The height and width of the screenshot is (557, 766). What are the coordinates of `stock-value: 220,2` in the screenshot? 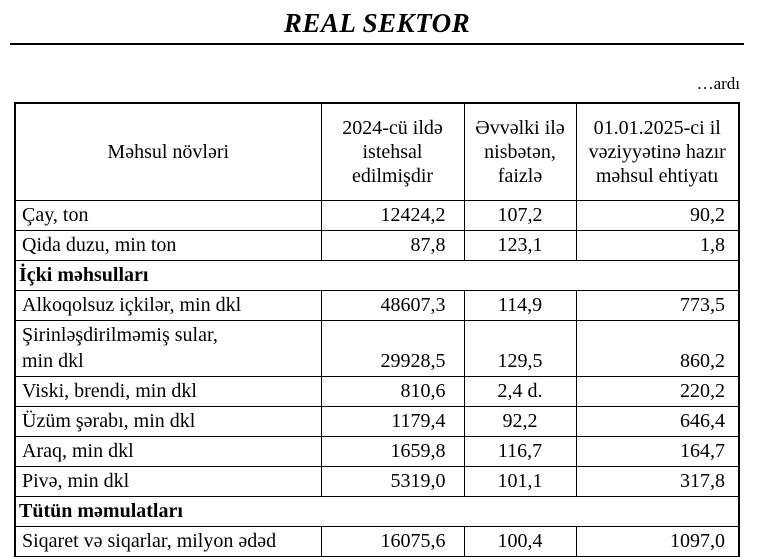 It's located at (657, 391).